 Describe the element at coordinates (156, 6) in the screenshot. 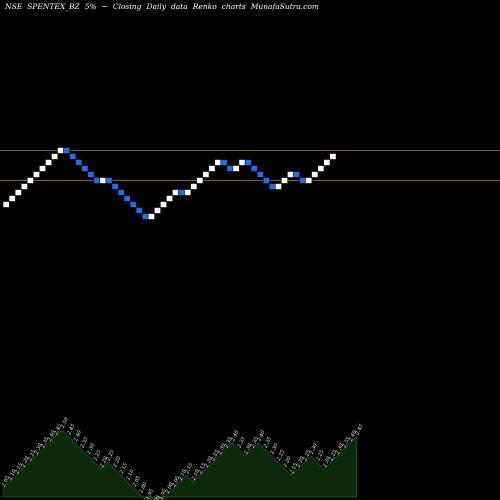

I see `title-interval: Daily` at that location.